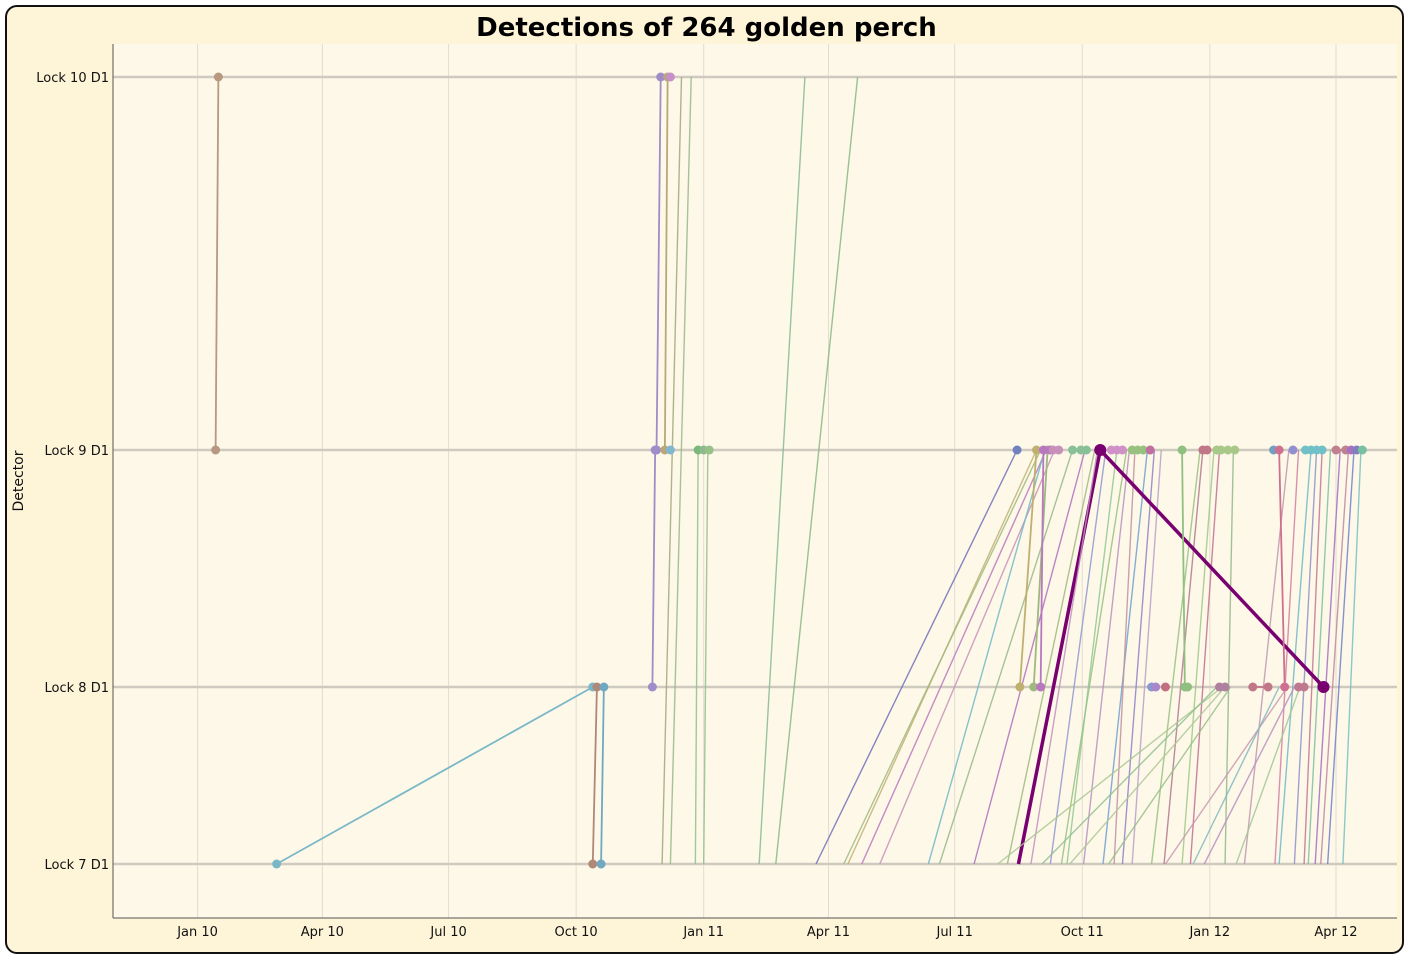 This screenshot has width=1412, height=960. Describe the element at coordinates (1335, 932) in the screenshot. I see `x-tick-label: Apr 12` at that location.